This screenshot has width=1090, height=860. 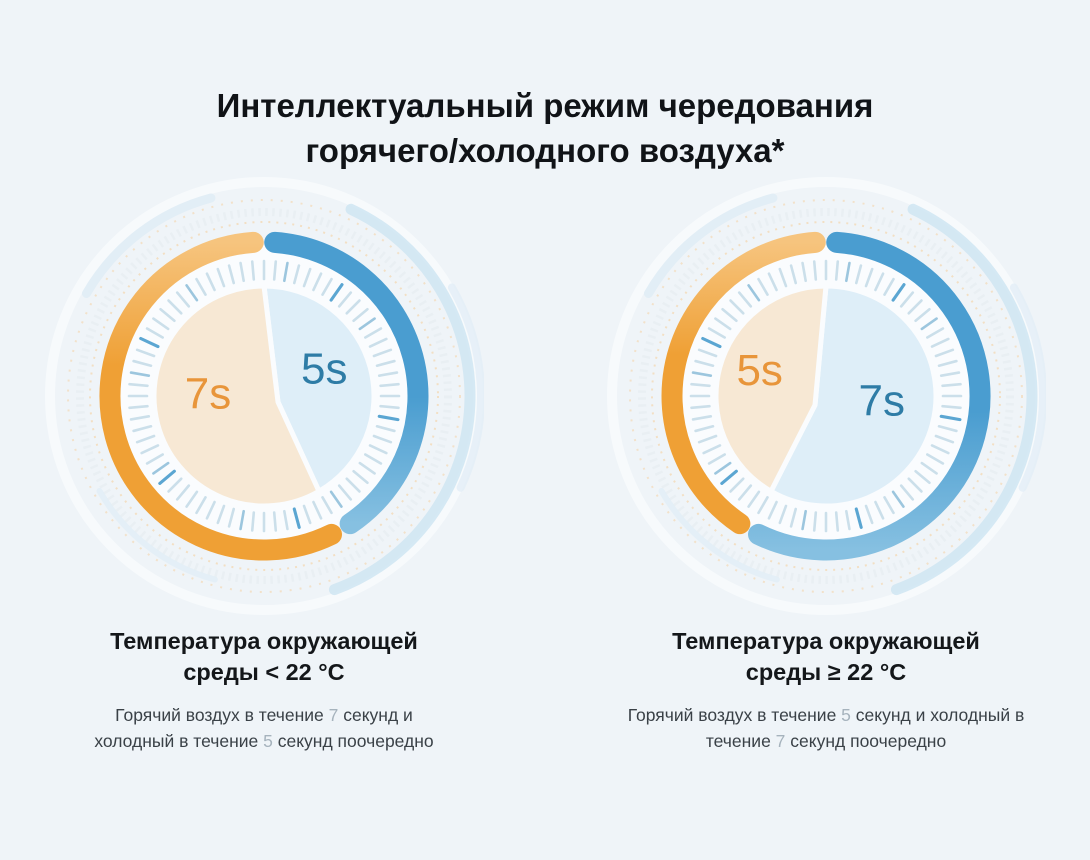 I want to click on ambient-temperature-caption: Температура окружающей среды ≥ 22 °C, so click(x=826, y=657).